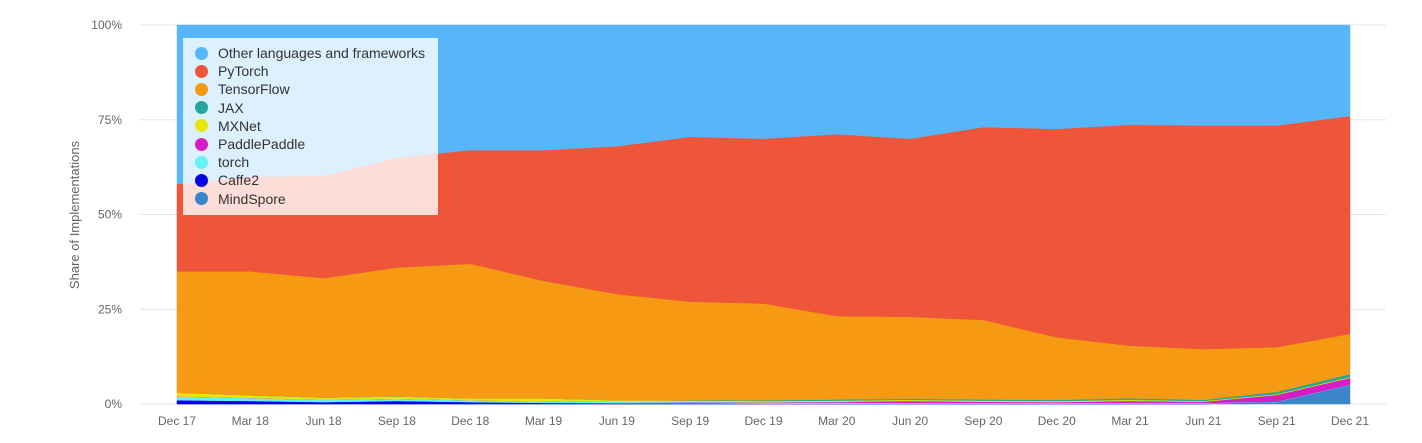 The image size is (1422, 443). I want to click on legend-label: torch, so click(234, 162).